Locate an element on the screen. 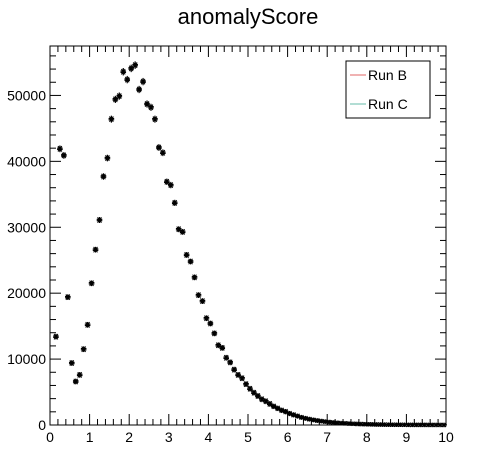 The height and width of the screenshot is (472, 496). legend-box is located at coordinates (388, 89).